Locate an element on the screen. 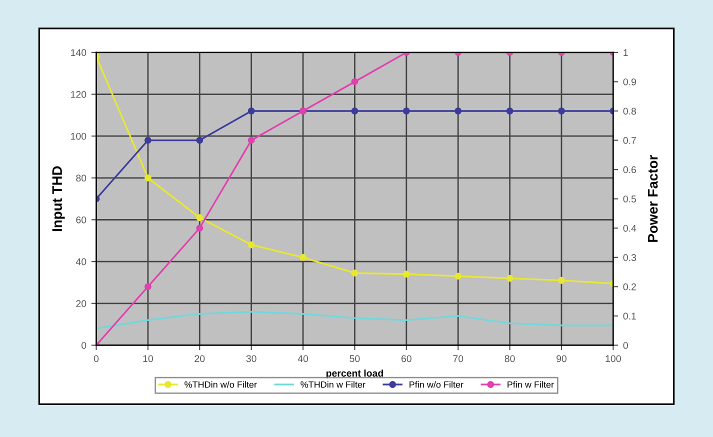 This screenshot has height=437, width=713. x-tick-label: 30 is located at coordinates (251, 358).